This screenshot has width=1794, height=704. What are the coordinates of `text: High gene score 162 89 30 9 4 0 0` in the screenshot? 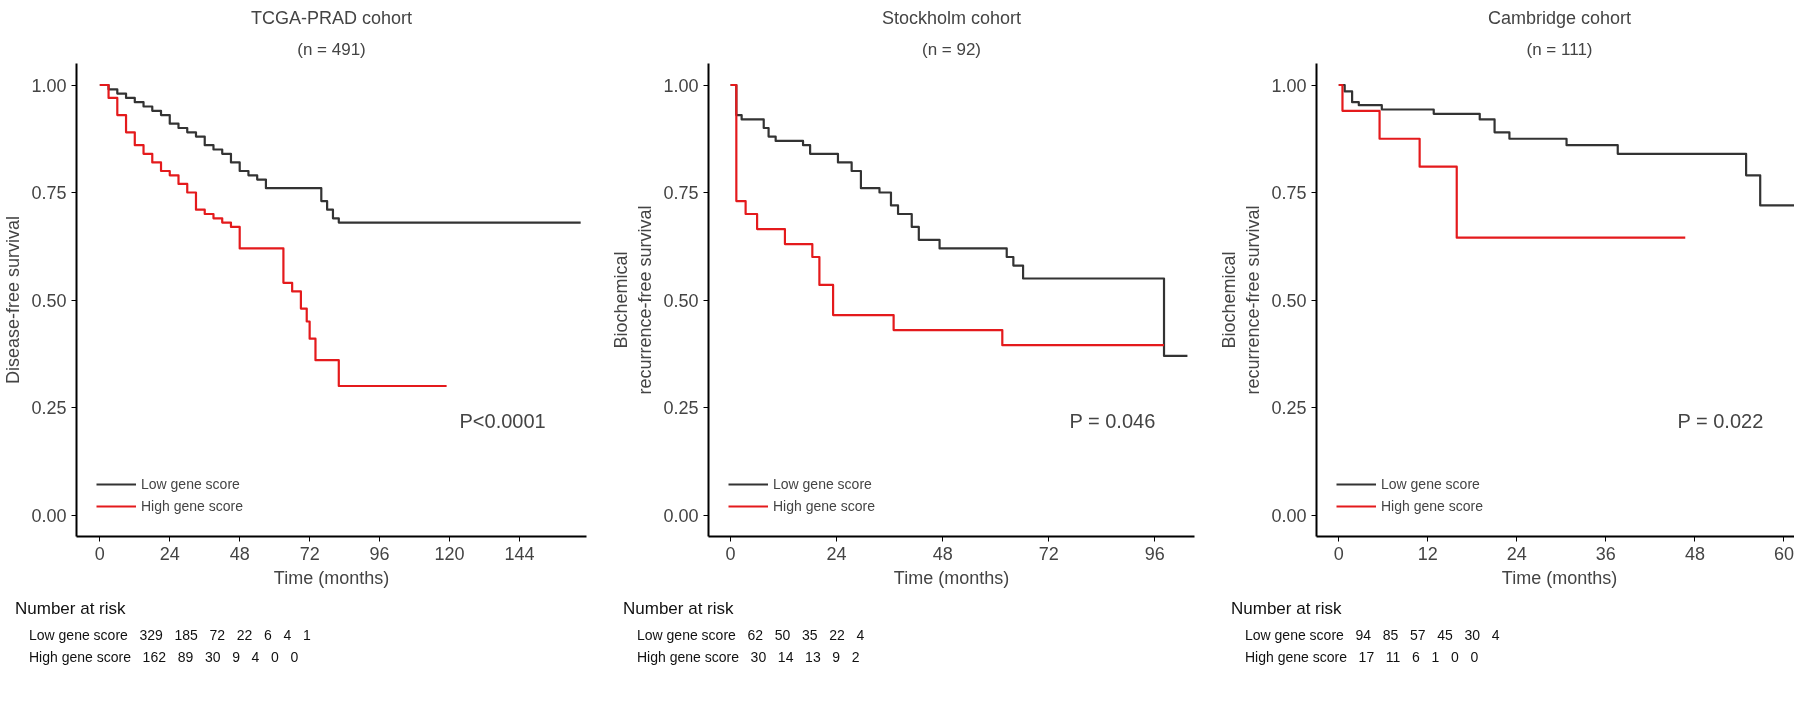 It's located at (164, 658).